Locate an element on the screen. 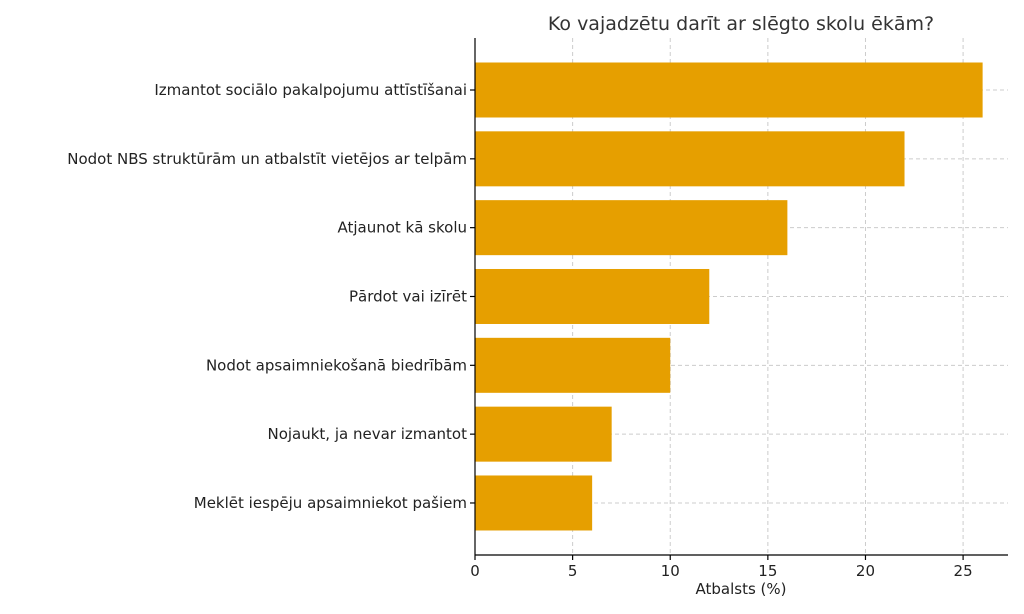 This screenshot has width=1024, height=614. category-label: Pārdot vai izīrēt is located at coordinates (408, 296).